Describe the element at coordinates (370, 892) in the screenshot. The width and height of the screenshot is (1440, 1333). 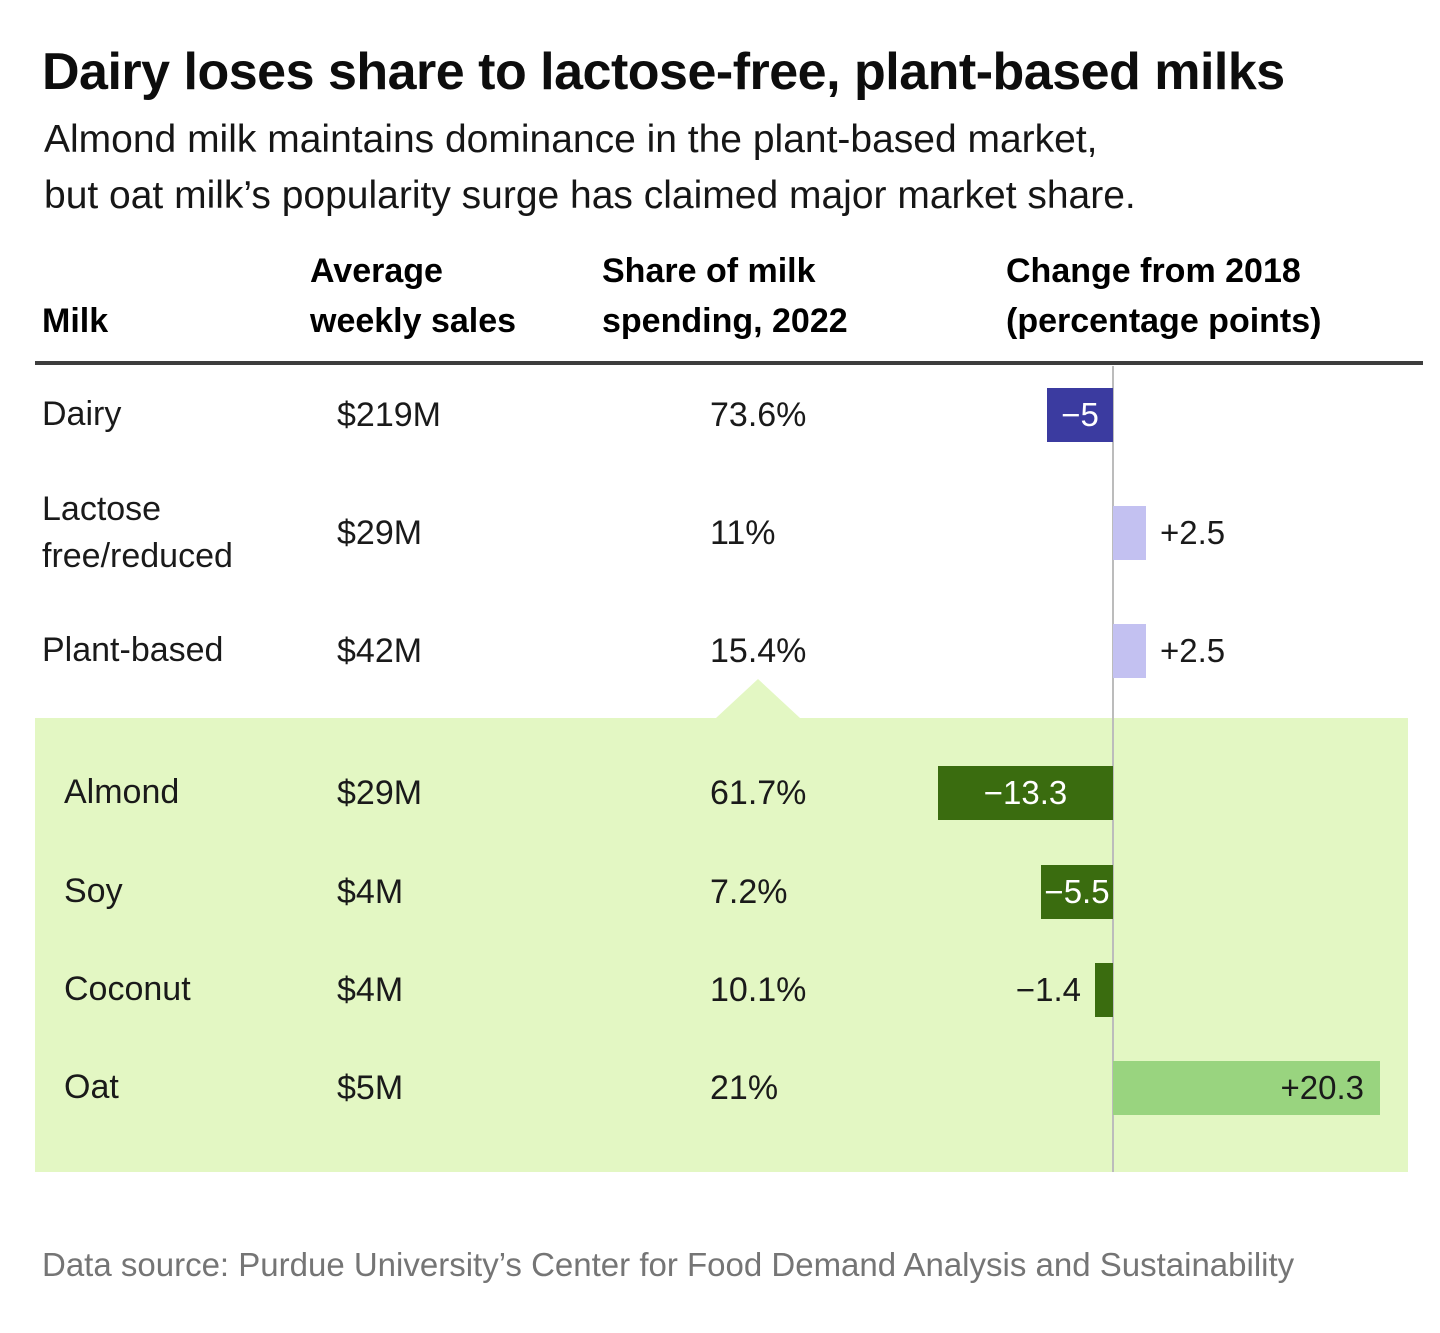
I see `sales-value-soy: $4M` at that location.